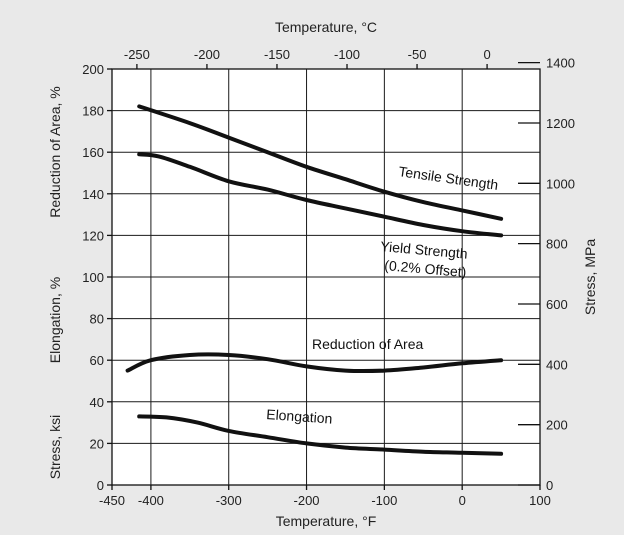 This screenshot has height=535, width=624. Describe the element at coordinates (557, 304) in the screenshot. I see `tick-label-right-3: 600` at that location.